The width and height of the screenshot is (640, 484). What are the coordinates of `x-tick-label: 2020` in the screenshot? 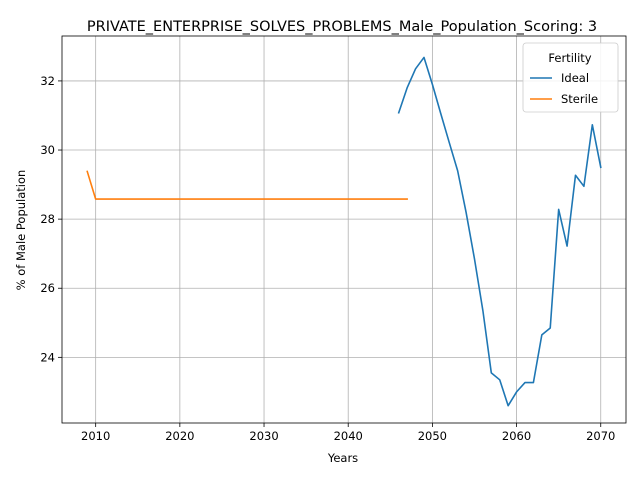 It's located at (179, 436).